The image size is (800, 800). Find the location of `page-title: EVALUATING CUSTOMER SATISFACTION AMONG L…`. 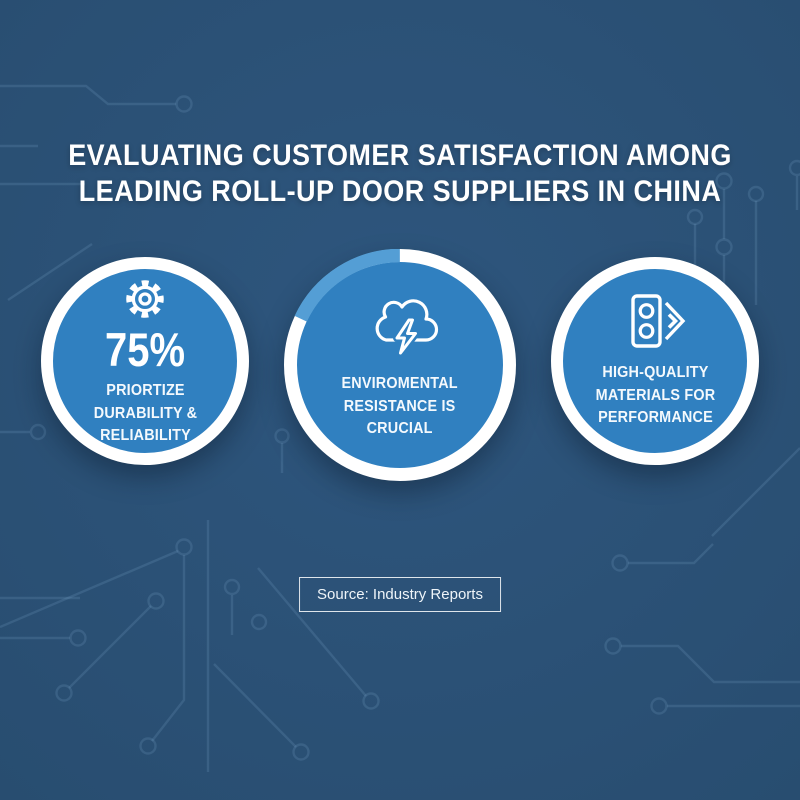

page-title: EVALUATING CUSTOMER SATISFACTION AMONG L… is located at coordinates (400, 174).